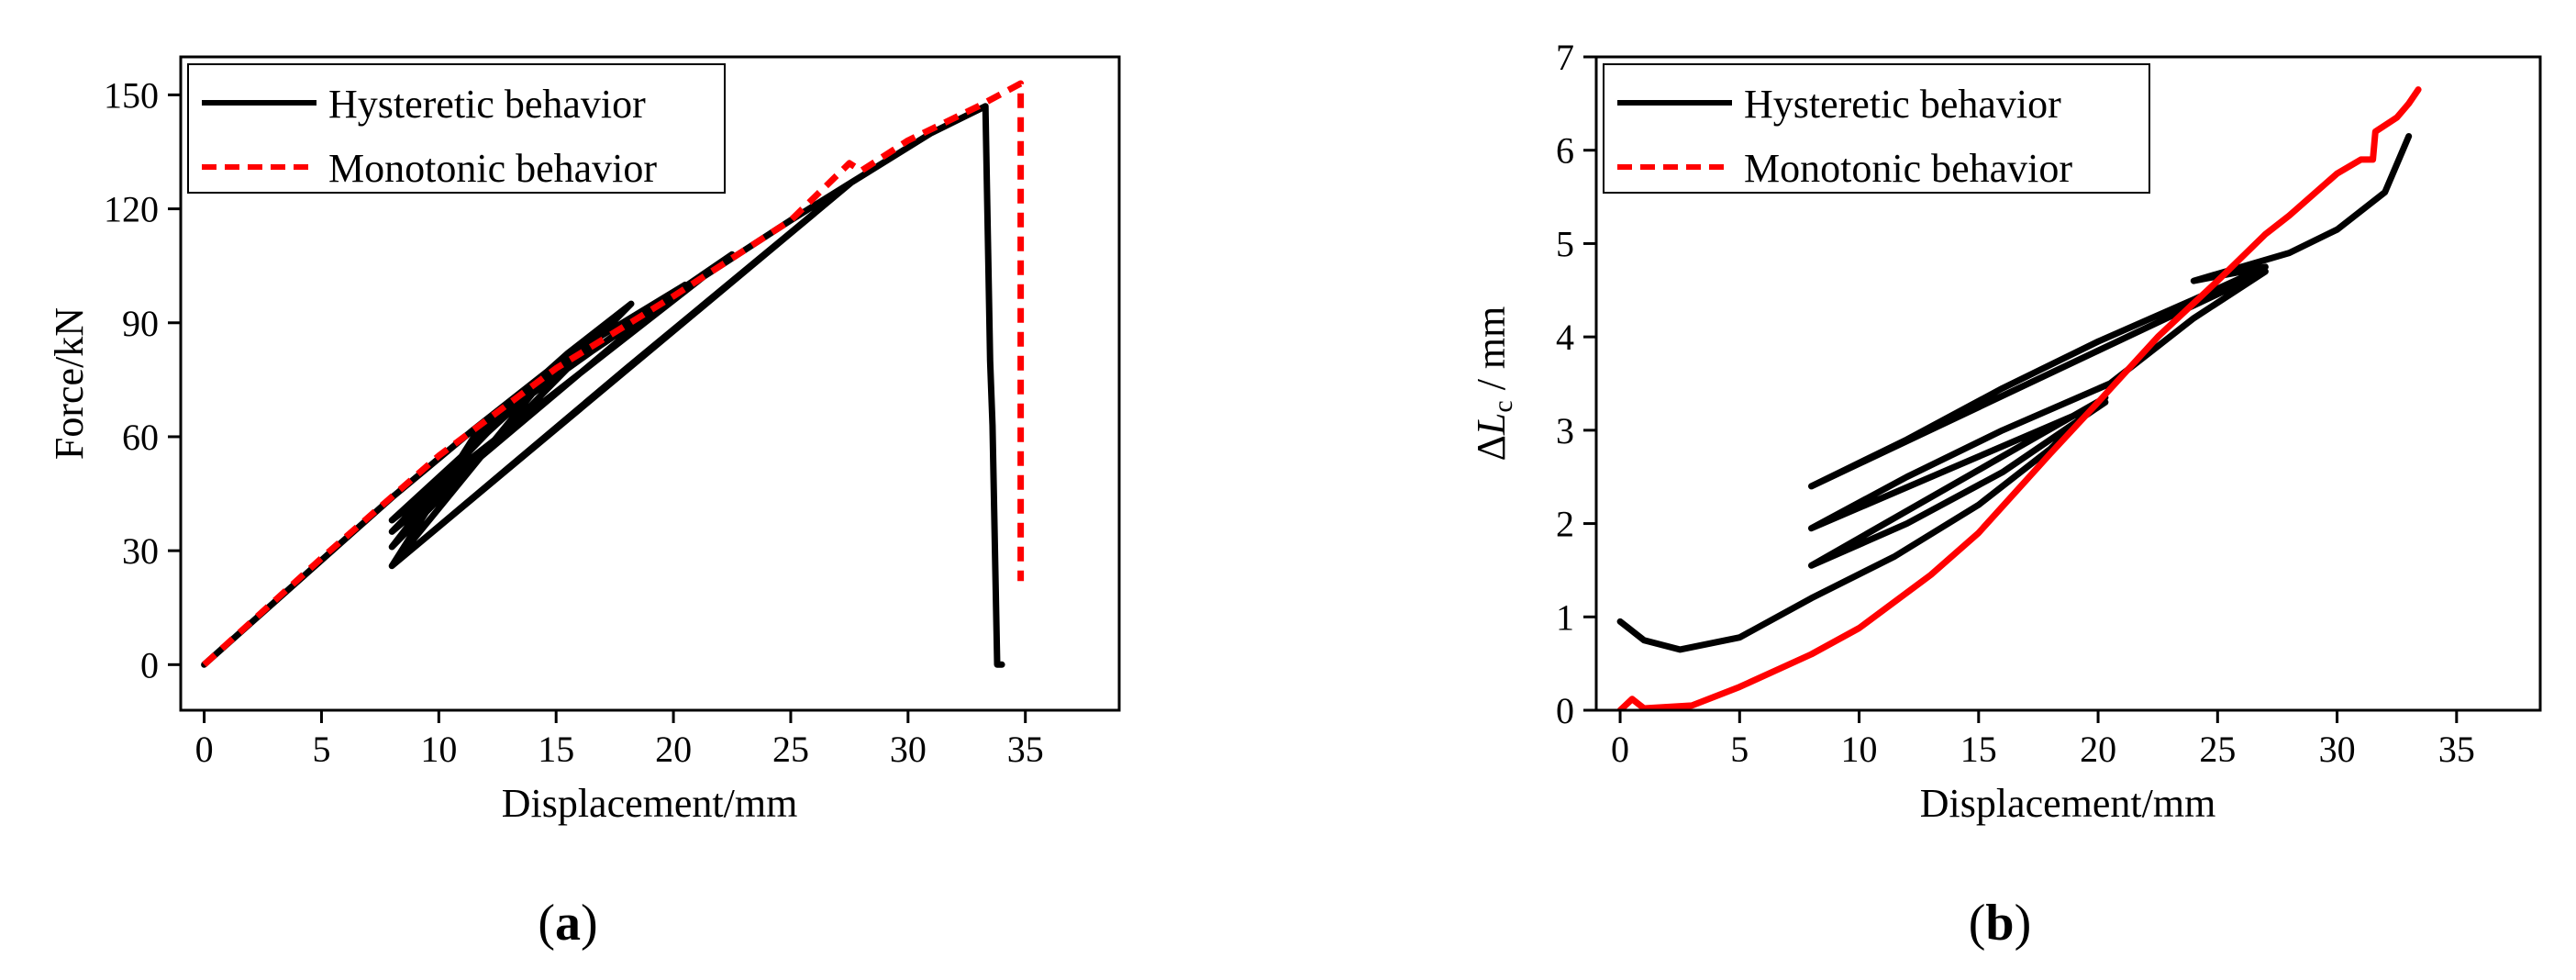  Describe the element at coordinates (1565, 244) in the screenshot. I see `y-tick-label-b-5: 5` at that location.